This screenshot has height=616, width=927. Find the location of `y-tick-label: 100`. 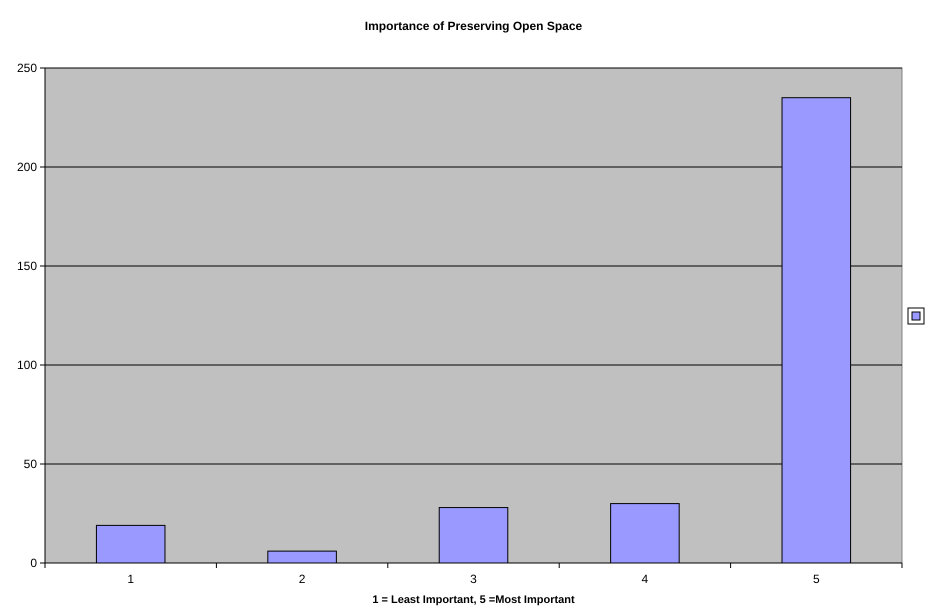

y-tick-label: 100 is located at coordinates (27, 365).